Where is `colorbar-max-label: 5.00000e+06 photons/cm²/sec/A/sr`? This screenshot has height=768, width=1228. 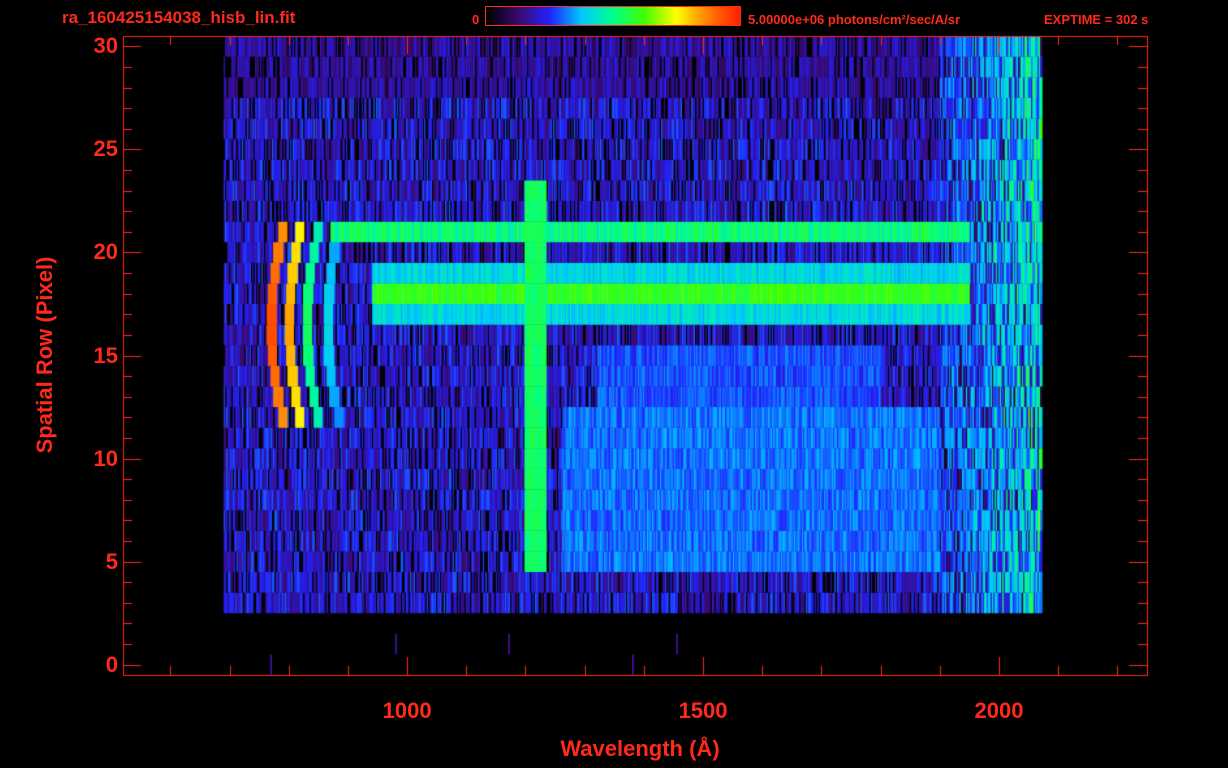 colorbar-max-label: 5.00000e+06 photons/cm²/sec/A/sr is located at coordinates (854, 19).